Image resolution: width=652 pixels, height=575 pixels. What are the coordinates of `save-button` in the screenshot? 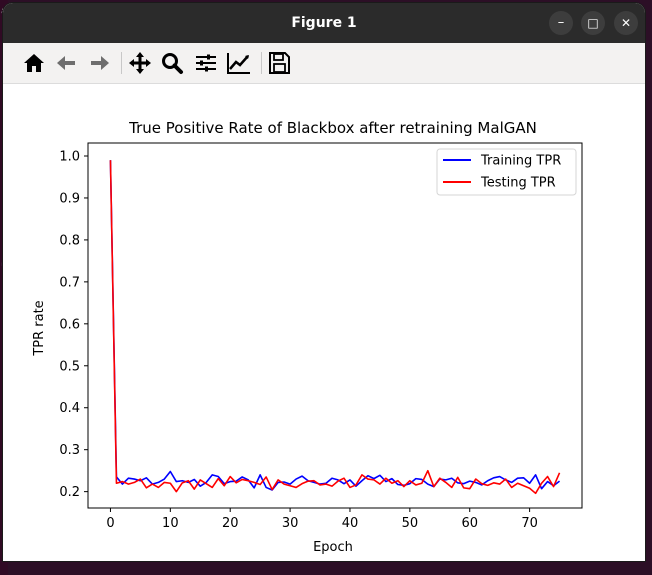 It's located at (279, 63).